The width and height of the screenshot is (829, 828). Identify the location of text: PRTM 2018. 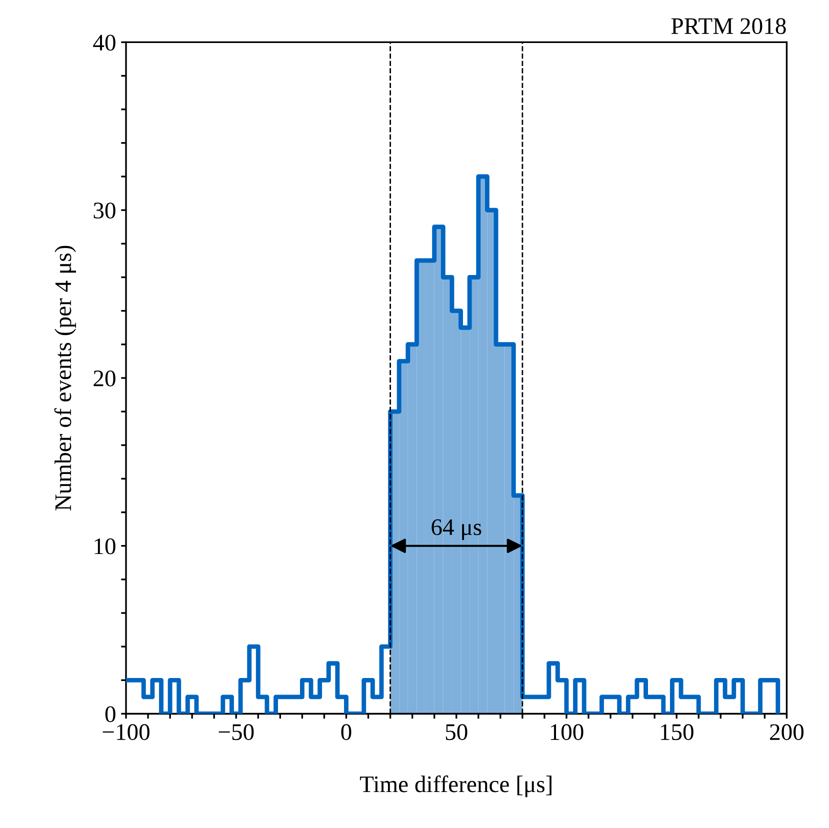
(728, 26).